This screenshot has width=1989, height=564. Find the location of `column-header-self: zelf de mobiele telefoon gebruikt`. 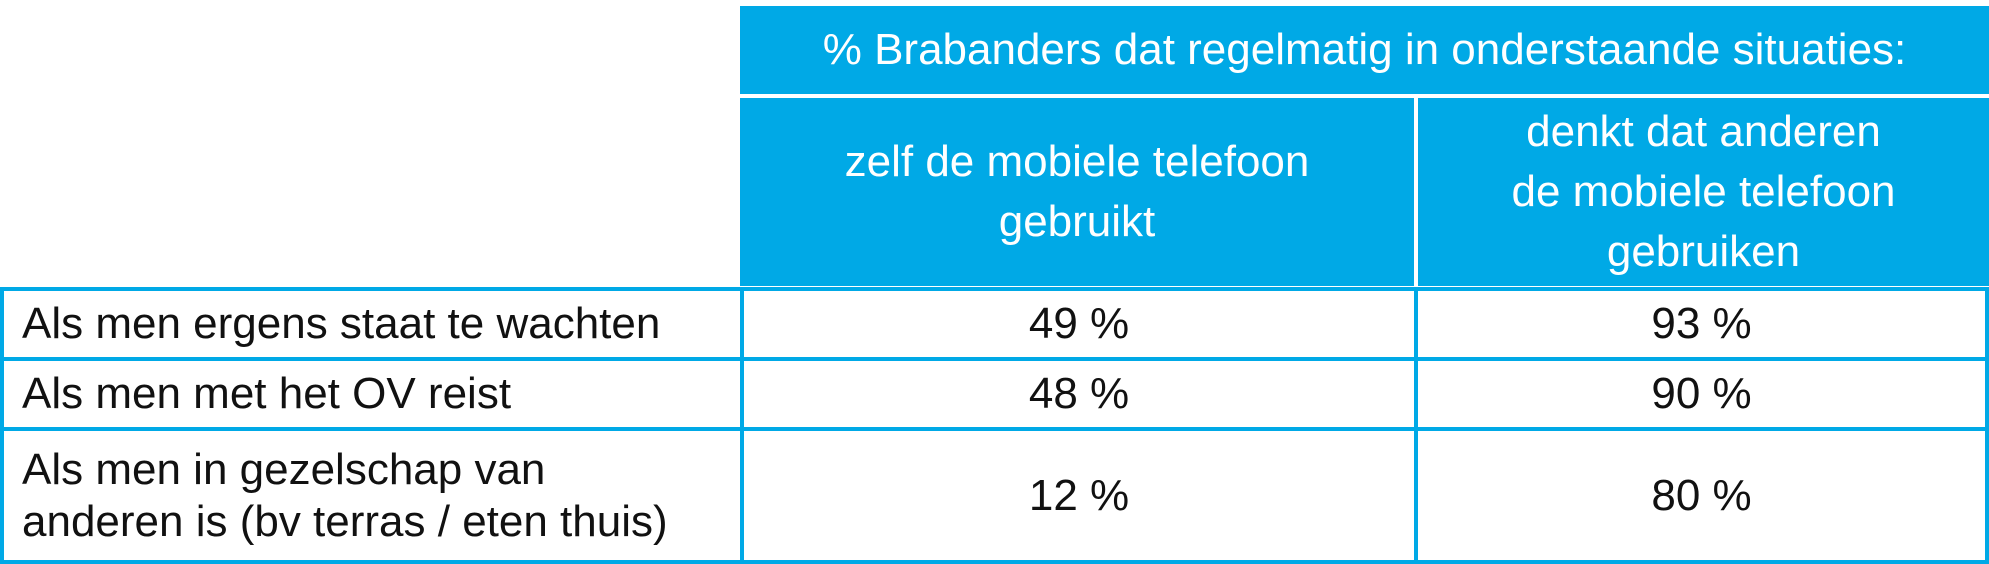

column-header-self: zelf de mobiele telefoon gebruikt is located at coordinates (1077, 192).